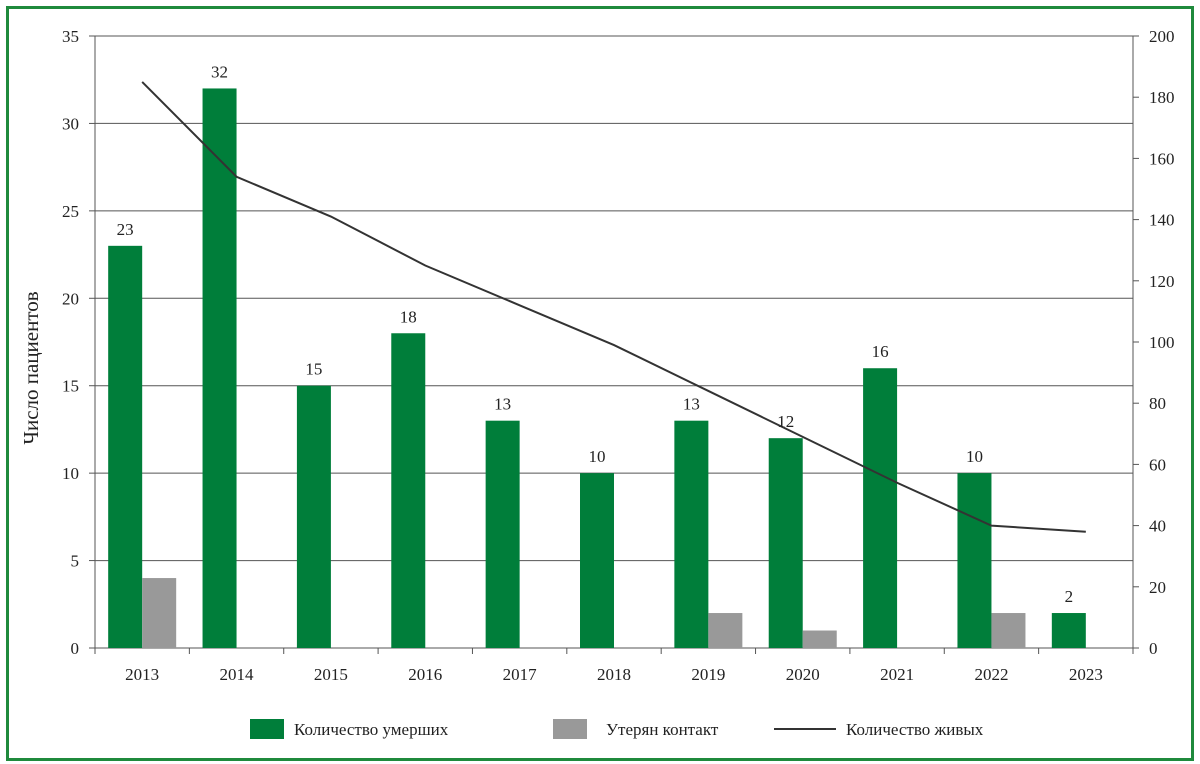  Describe the element at coordinates (708, 674) in the screenshot. I see `x-tick-label: 2019` at that location.